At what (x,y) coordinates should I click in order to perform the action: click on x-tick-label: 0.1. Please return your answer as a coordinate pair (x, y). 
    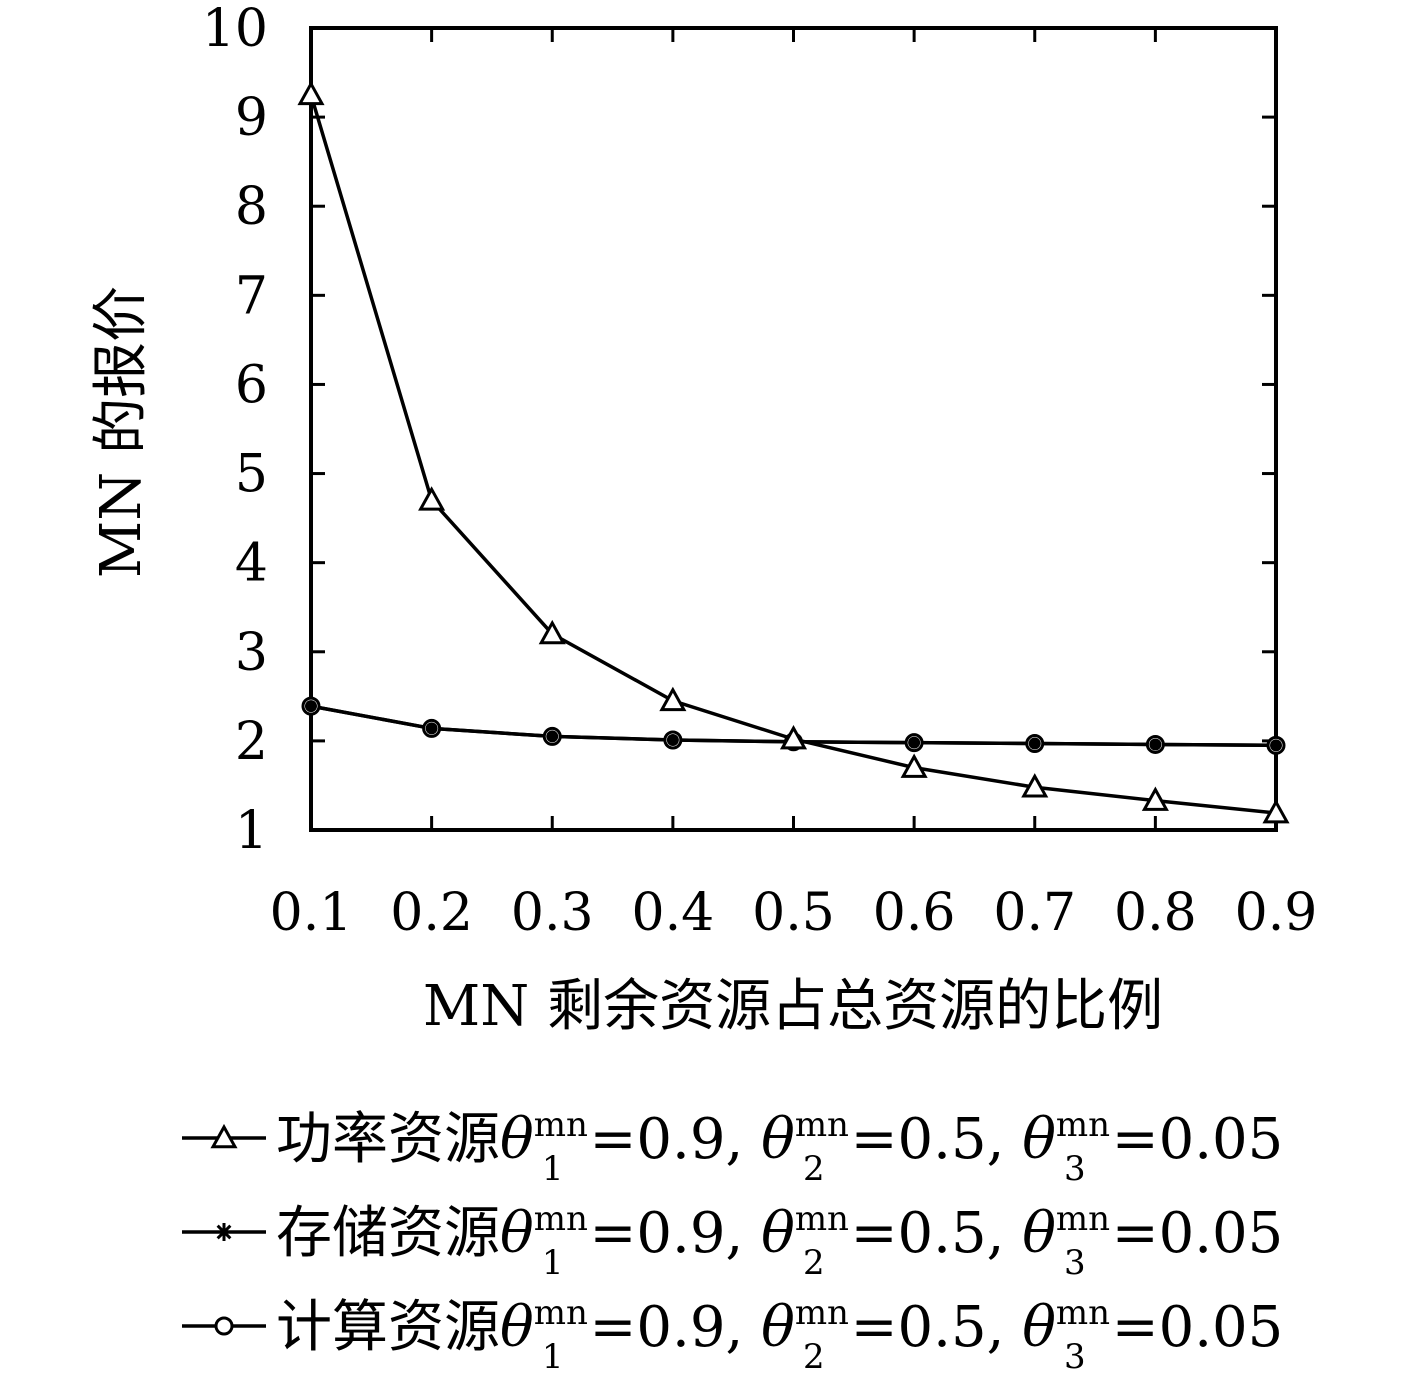
    Looking at the image, I should click on (311, 913).